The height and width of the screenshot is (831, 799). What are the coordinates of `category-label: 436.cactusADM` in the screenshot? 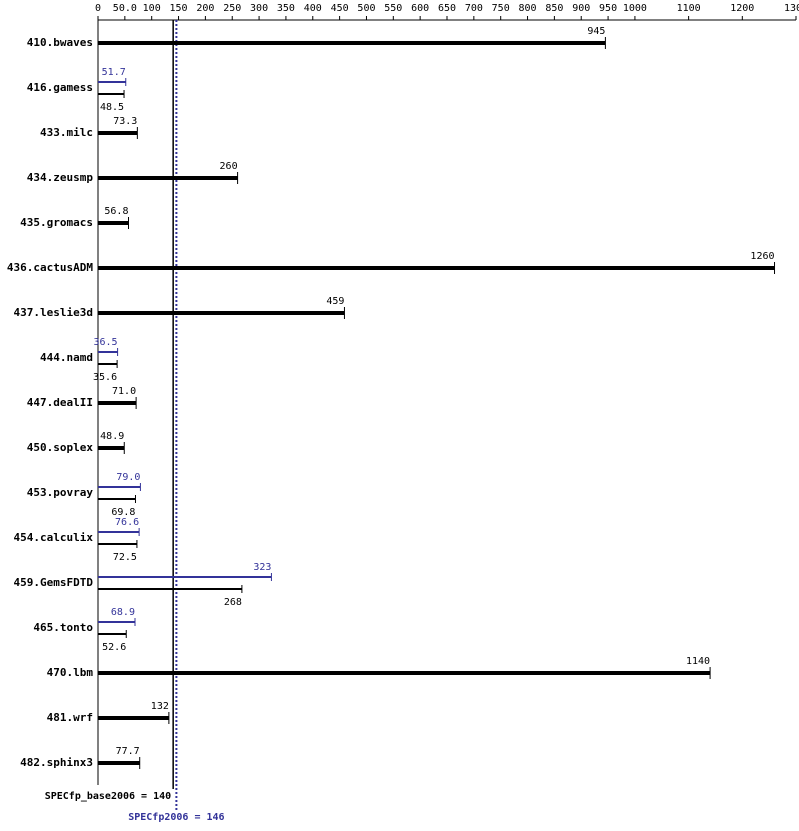 It's located at (50, 267).